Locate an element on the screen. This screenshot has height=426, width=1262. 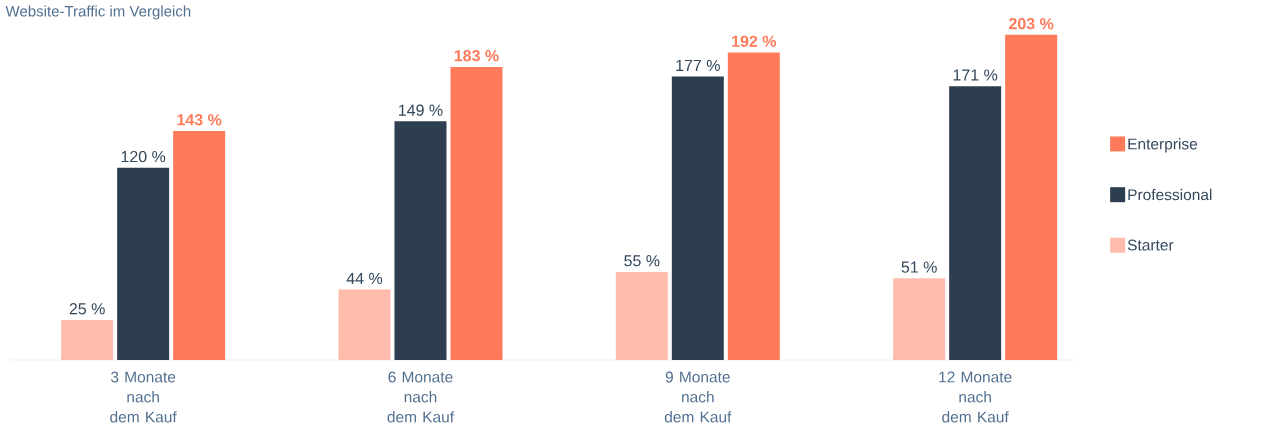
x-tick-label: 6 Monate nach dem Kauf is located at coordinates (421, 397).